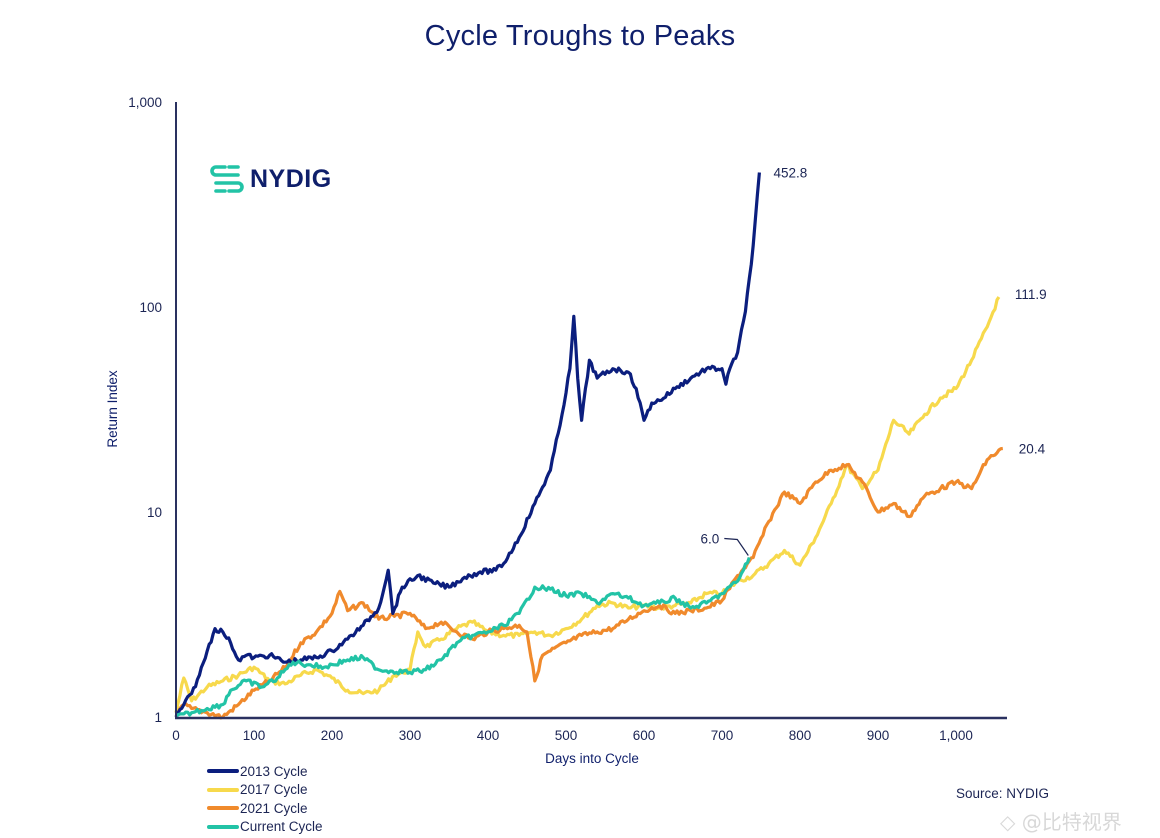  I want to click on x-tick-label: 200, so click(332, 735).